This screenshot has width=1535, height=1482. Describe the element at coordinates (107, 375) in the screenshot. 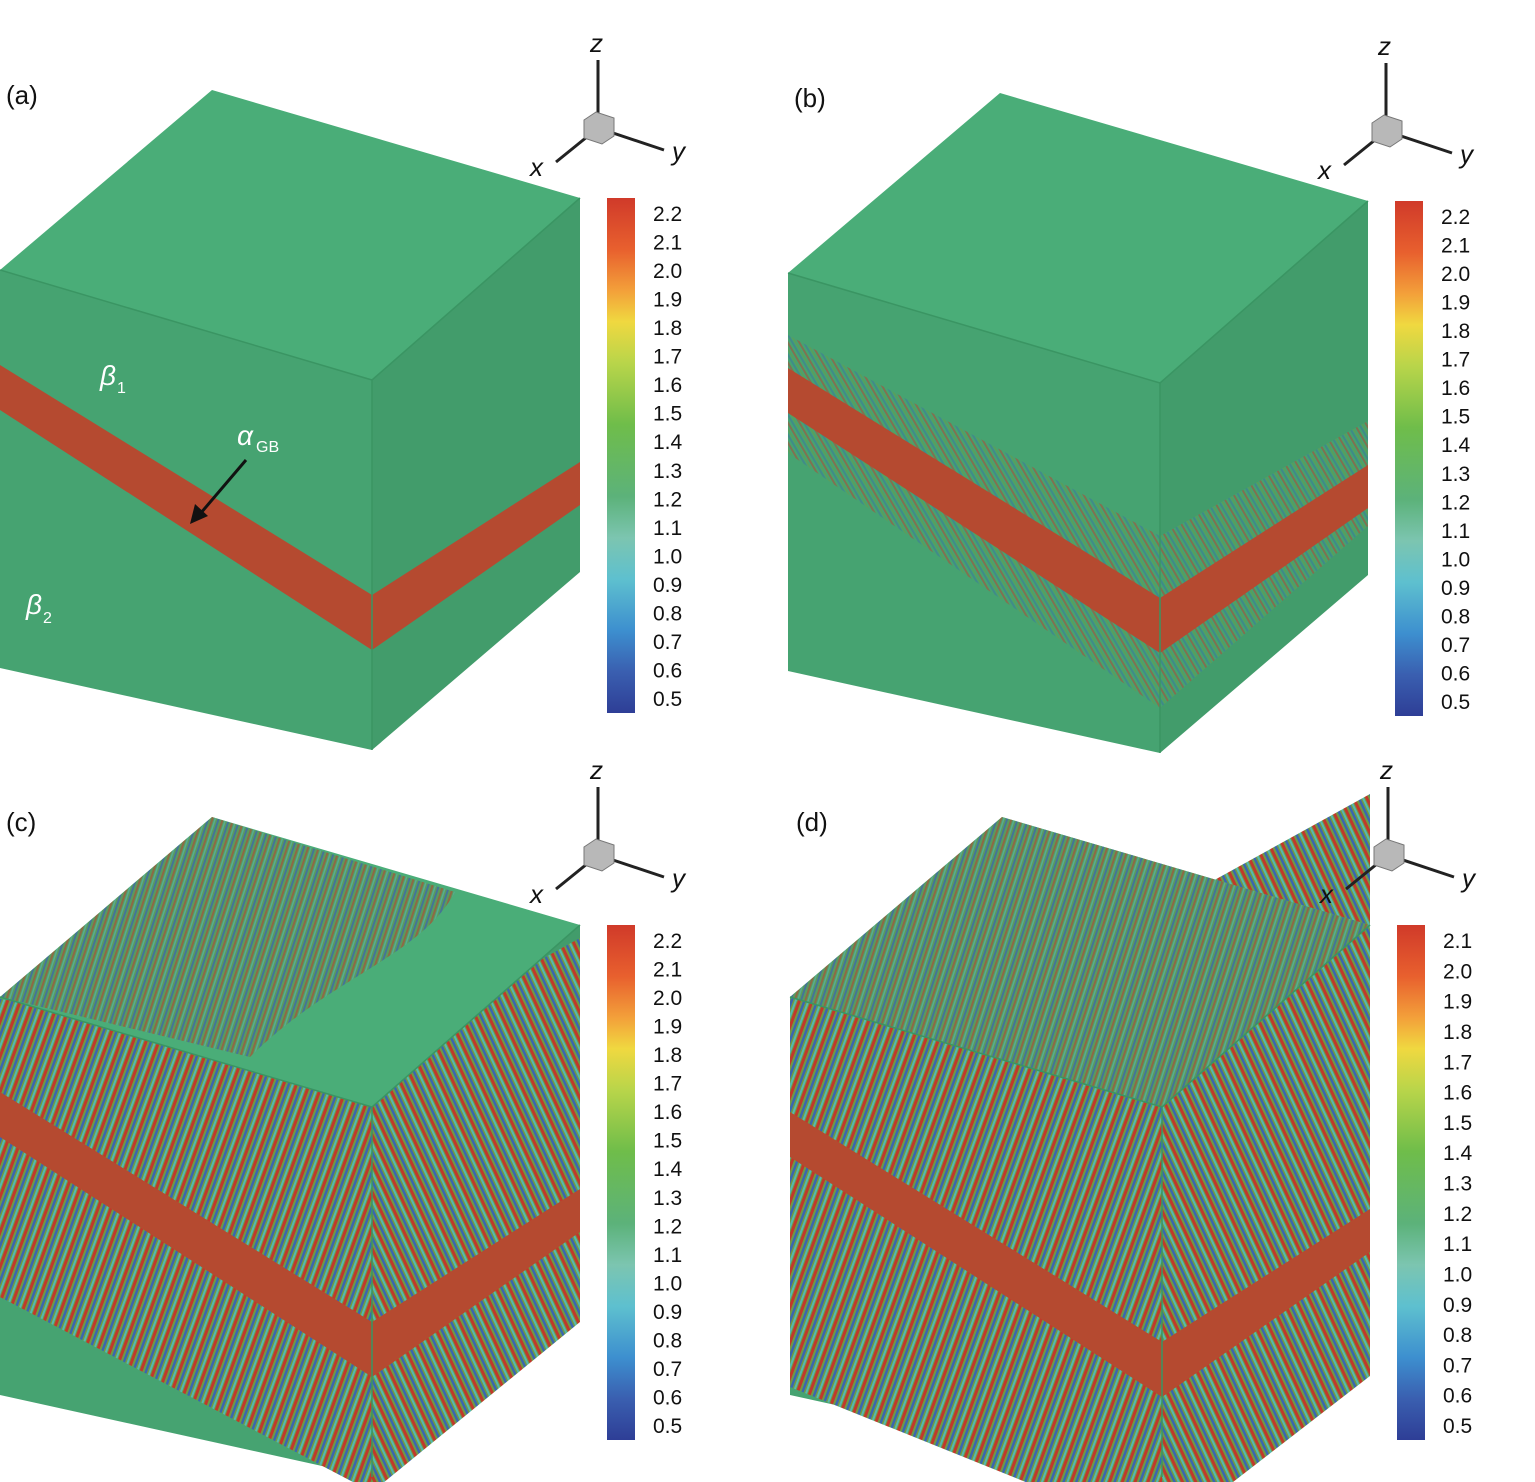

I see `beta1-label: β` at that location.